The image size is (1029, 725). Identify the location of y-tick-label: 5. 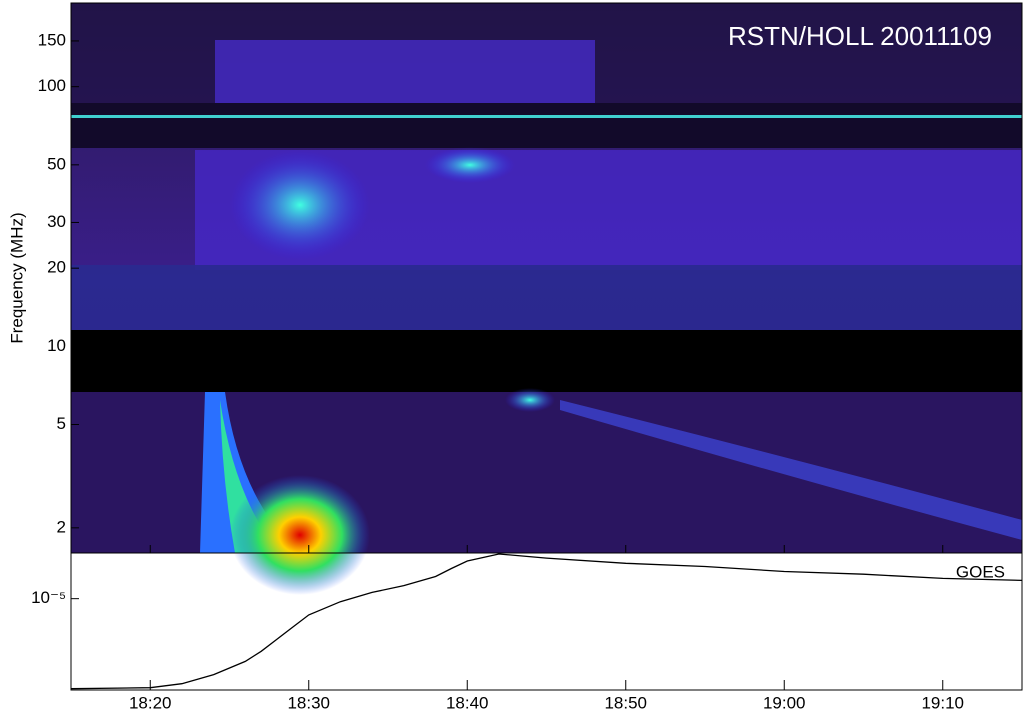
(61, 423).